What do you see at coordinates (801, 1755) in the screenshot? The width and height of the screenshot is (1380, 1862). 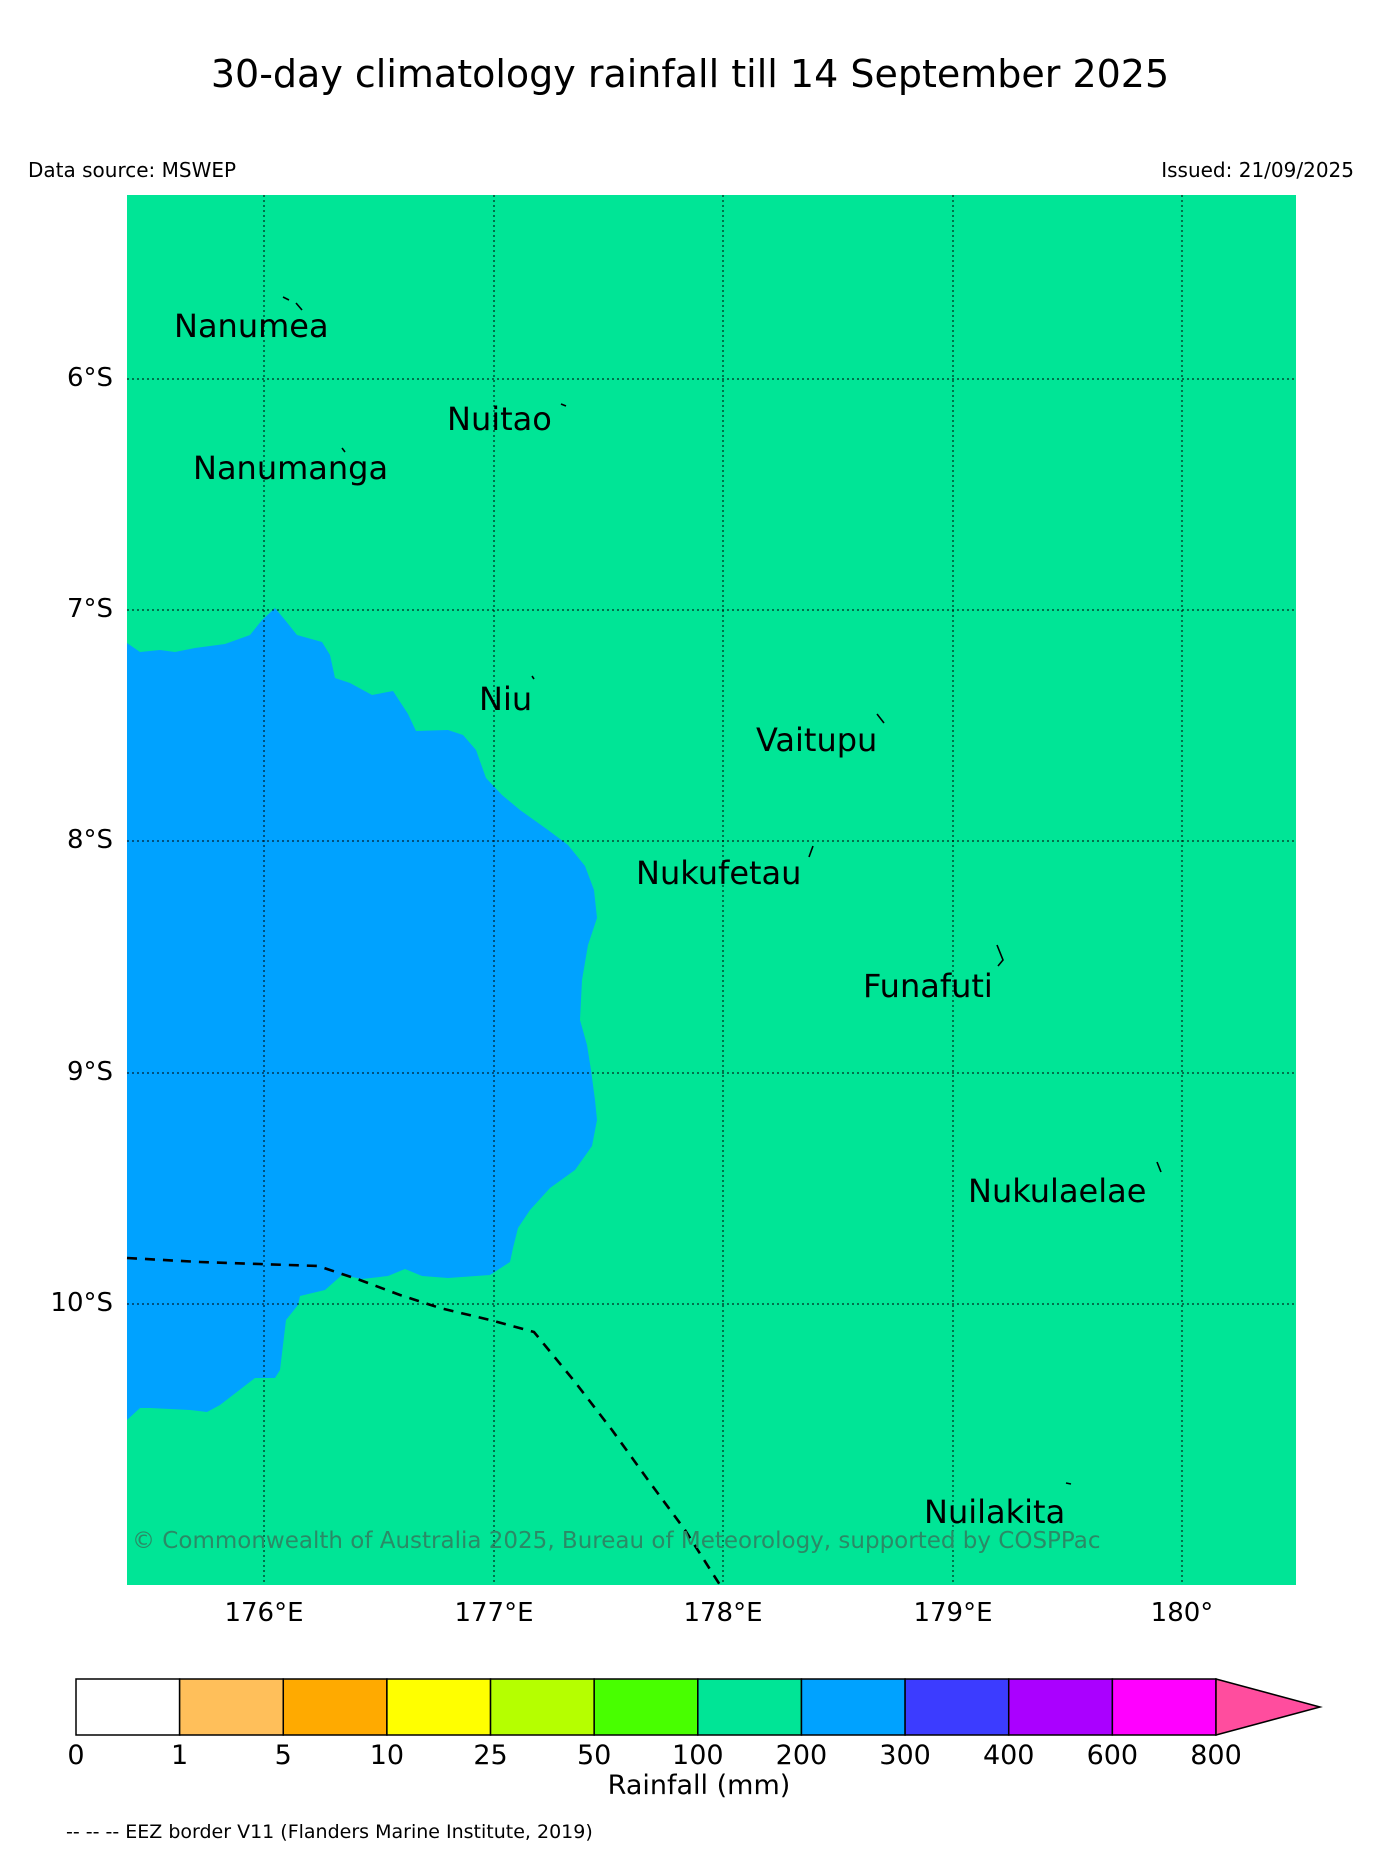 I see `colorbar-tick-label: 200` at bounding box center [801, 1755].